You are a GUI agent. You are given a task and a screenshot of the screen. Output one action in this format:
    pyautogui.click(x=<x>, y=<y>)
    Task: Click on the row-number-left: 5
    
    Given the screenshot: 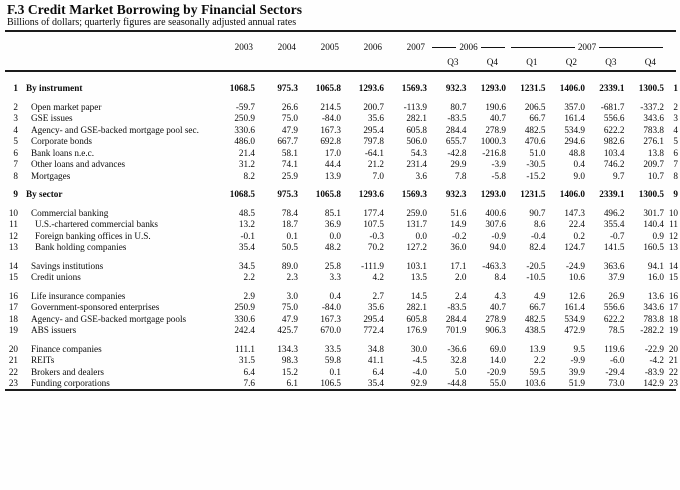 What is the action you would take?
    pyautogui.click(x=15, y=141)
    